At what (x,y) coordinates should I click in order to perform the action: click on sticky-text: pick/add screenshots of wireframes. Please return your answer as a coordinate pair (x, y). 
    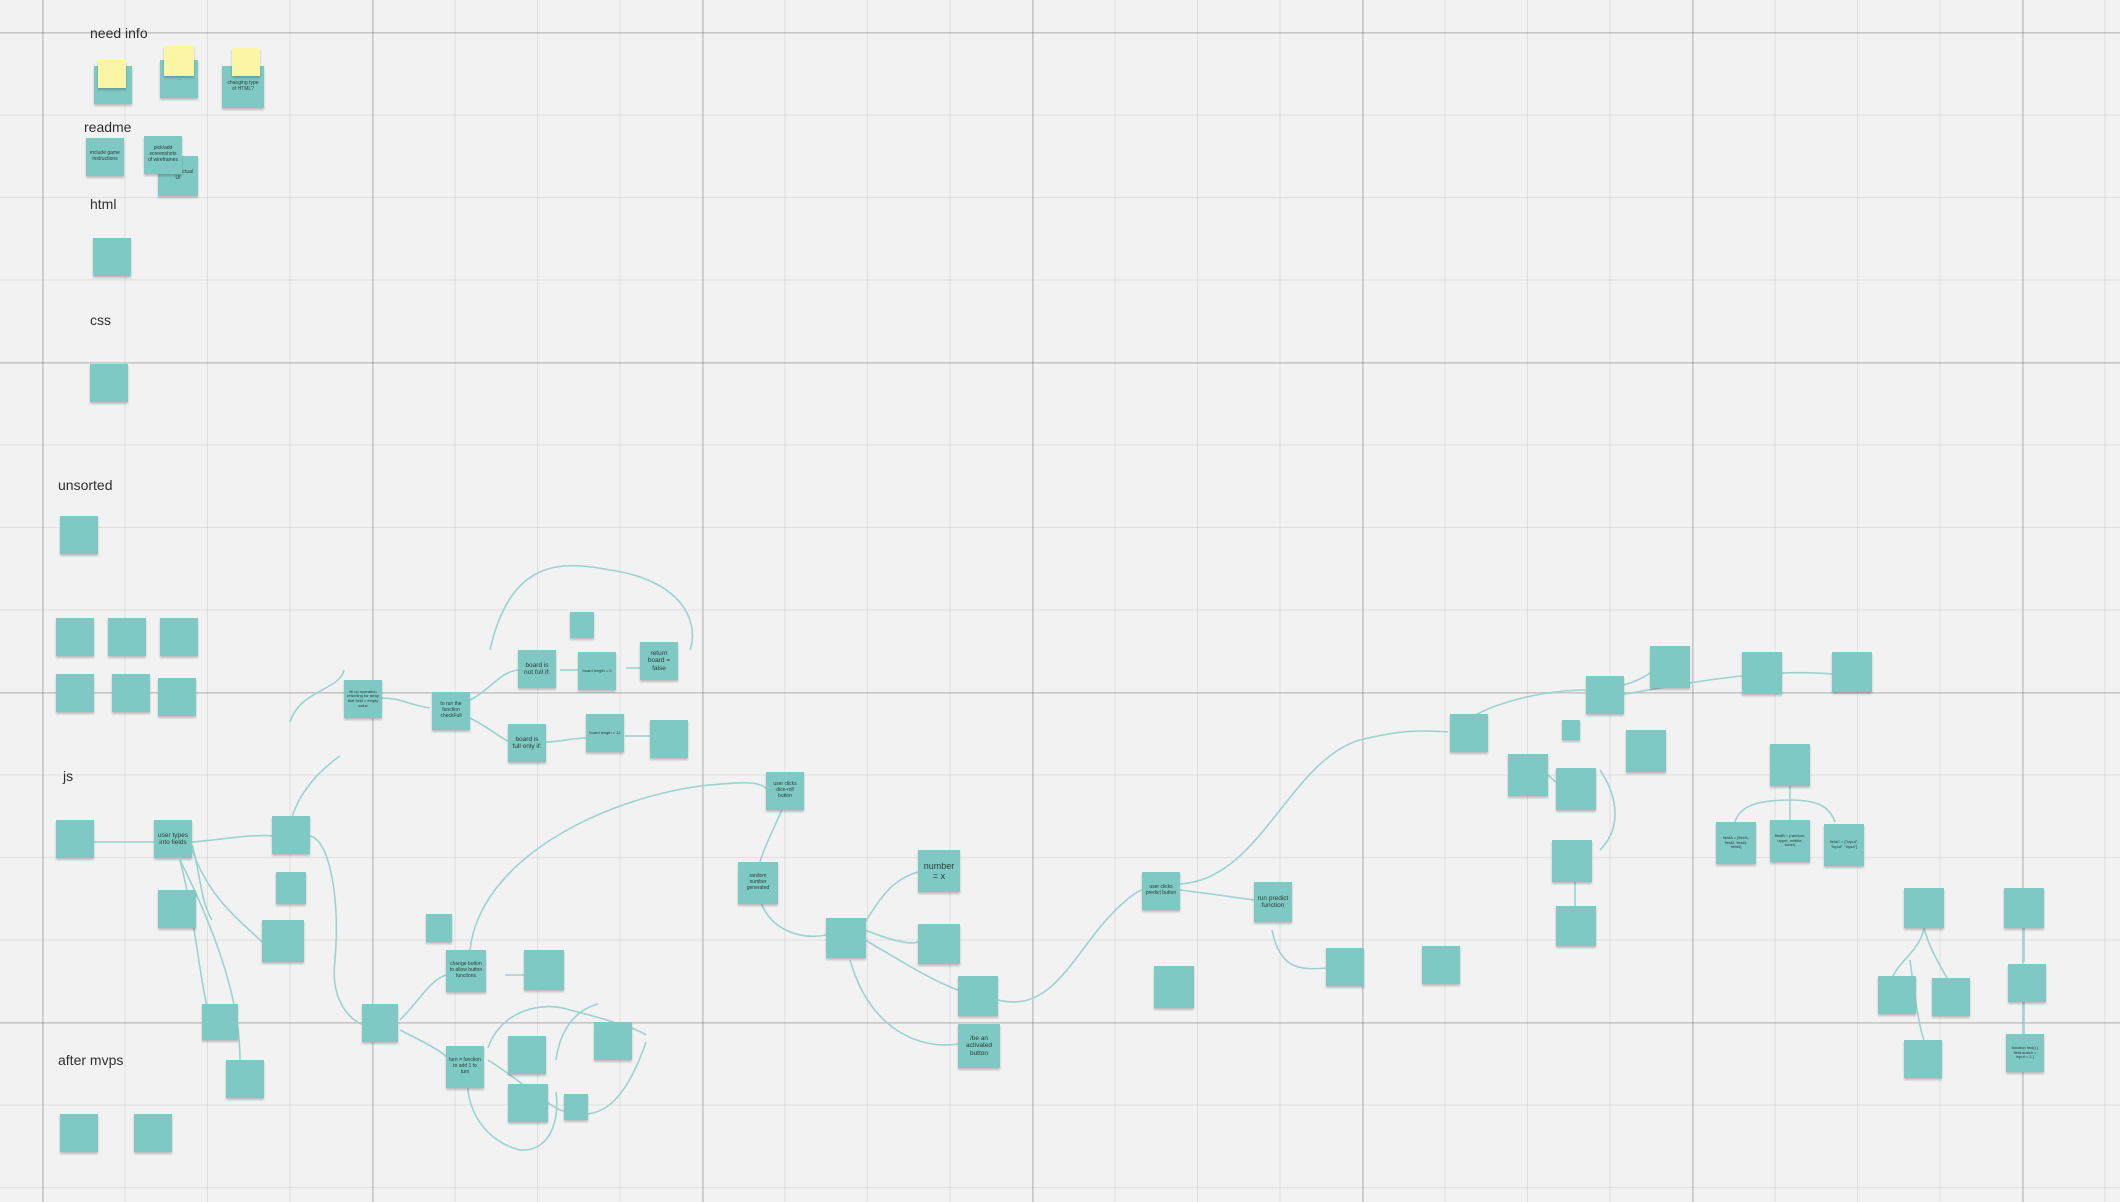
    Looking at the image, I should click on (162, 154).